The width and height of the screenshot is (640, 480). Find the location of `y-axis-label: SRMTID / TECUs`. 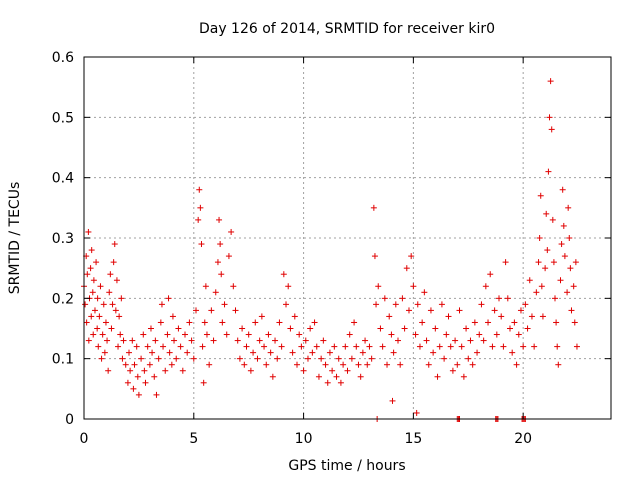

y-axis-label: SRMTID / TECUs is located at coordinates (15, 238).